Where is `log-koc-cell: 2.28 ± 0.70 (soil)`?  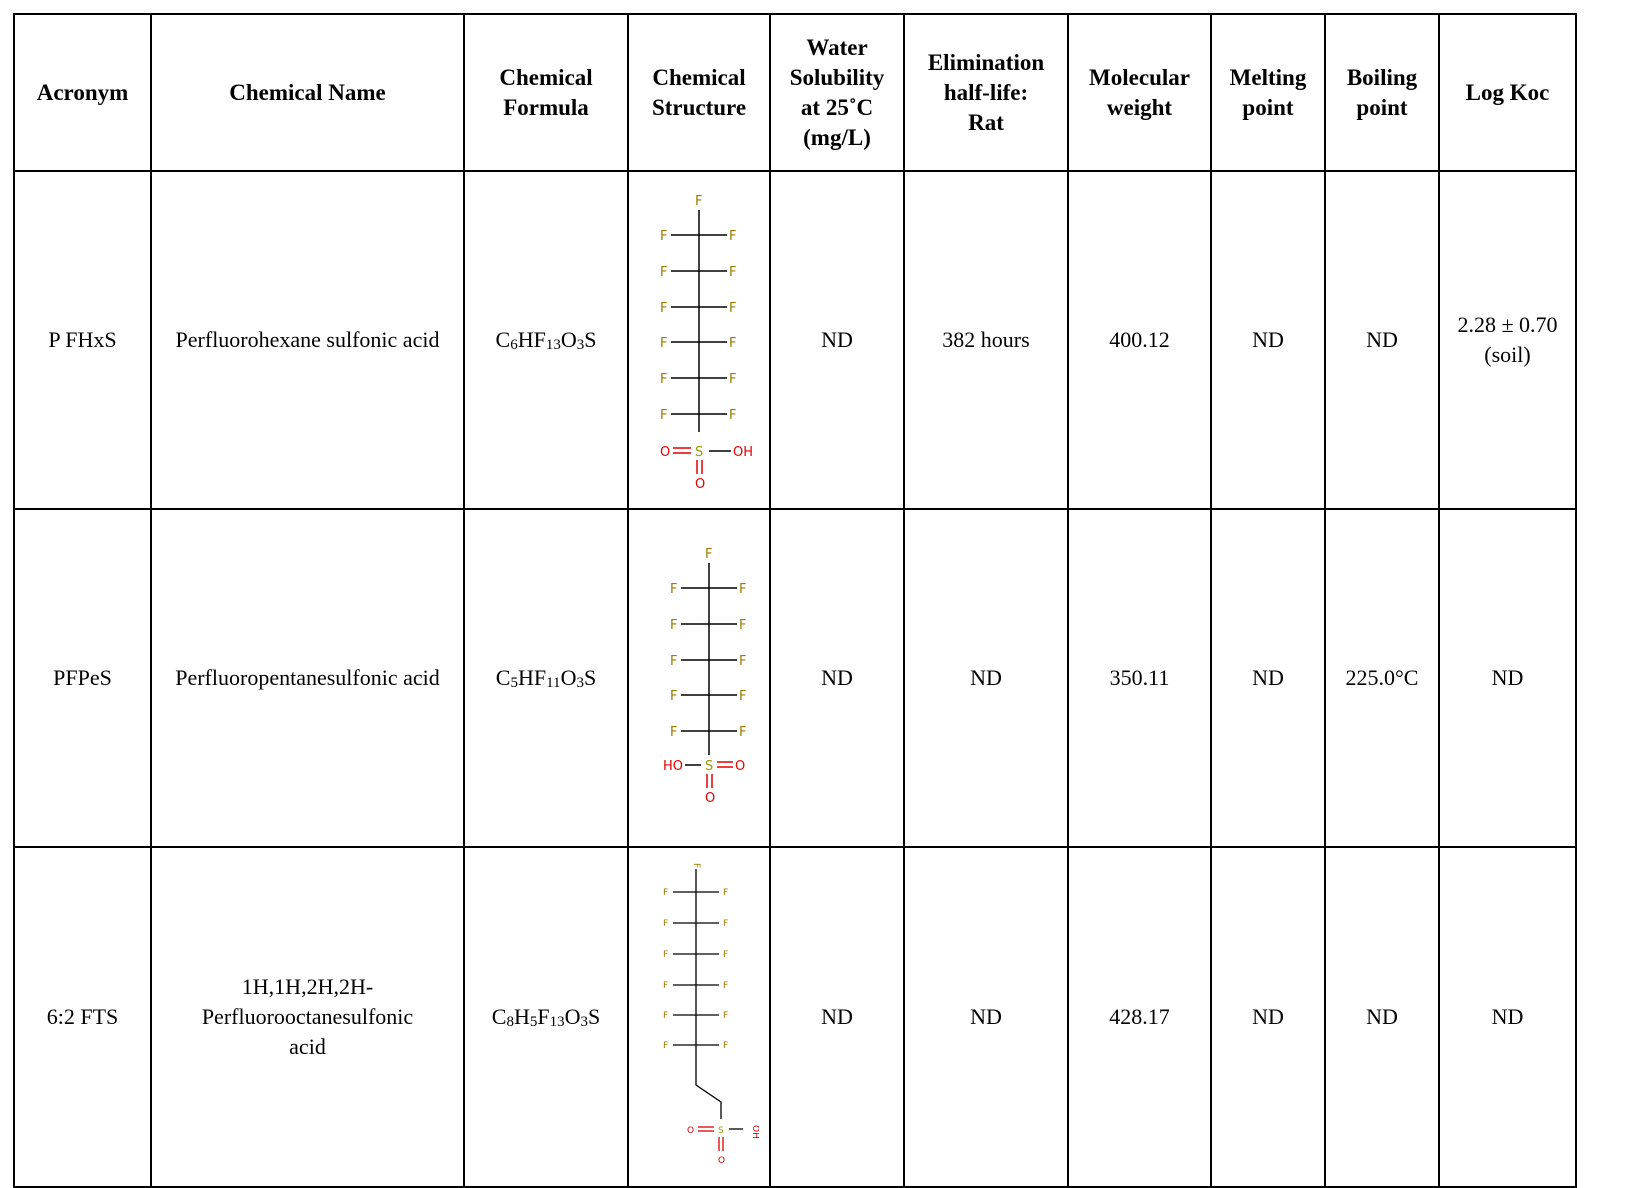
log-koc-cell: 2.28 ± 0.70 (soil) is located at coordinates (1507, 340).